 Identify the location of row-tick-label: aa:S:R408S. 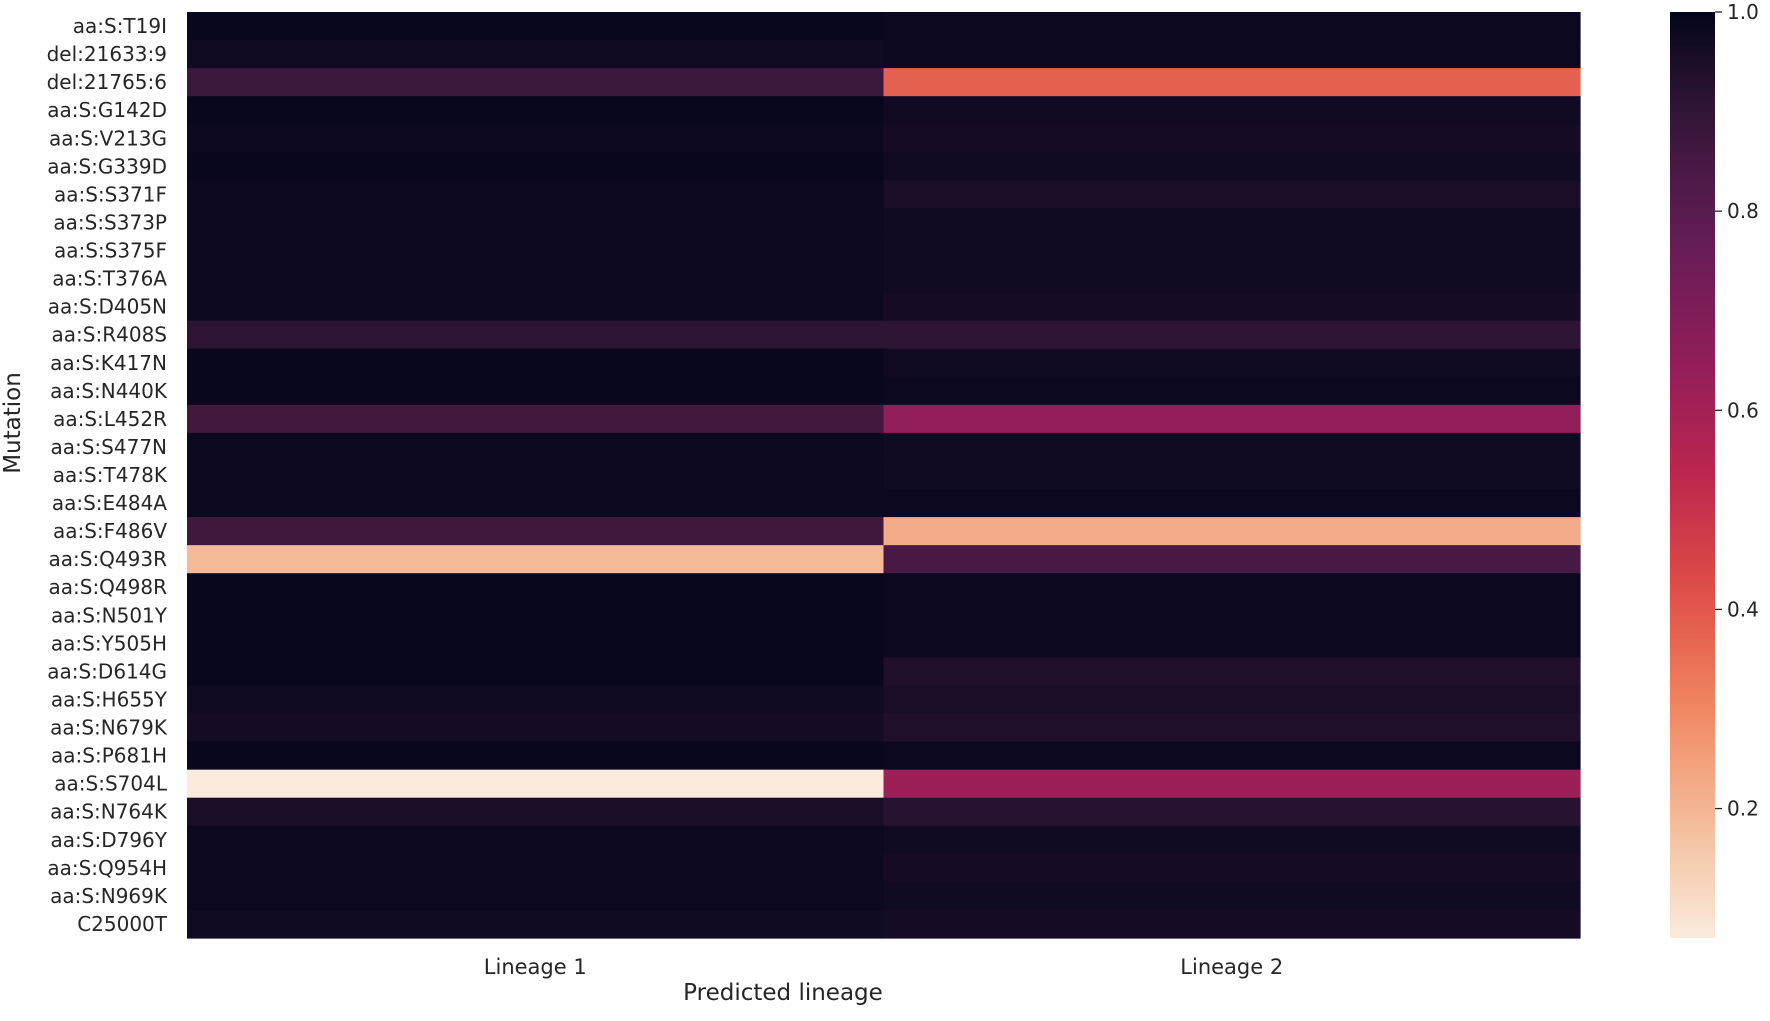
(109, 335).